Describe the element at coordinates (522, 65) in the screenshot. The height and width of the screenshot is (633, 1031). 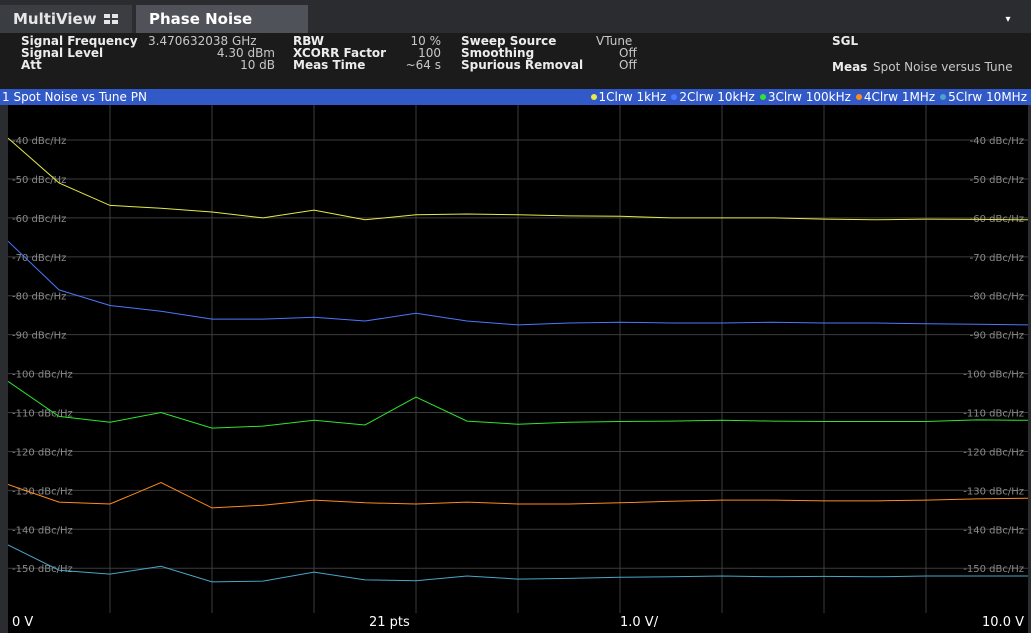
I see `spurious-removal-label: Spurious Removal` at that location.